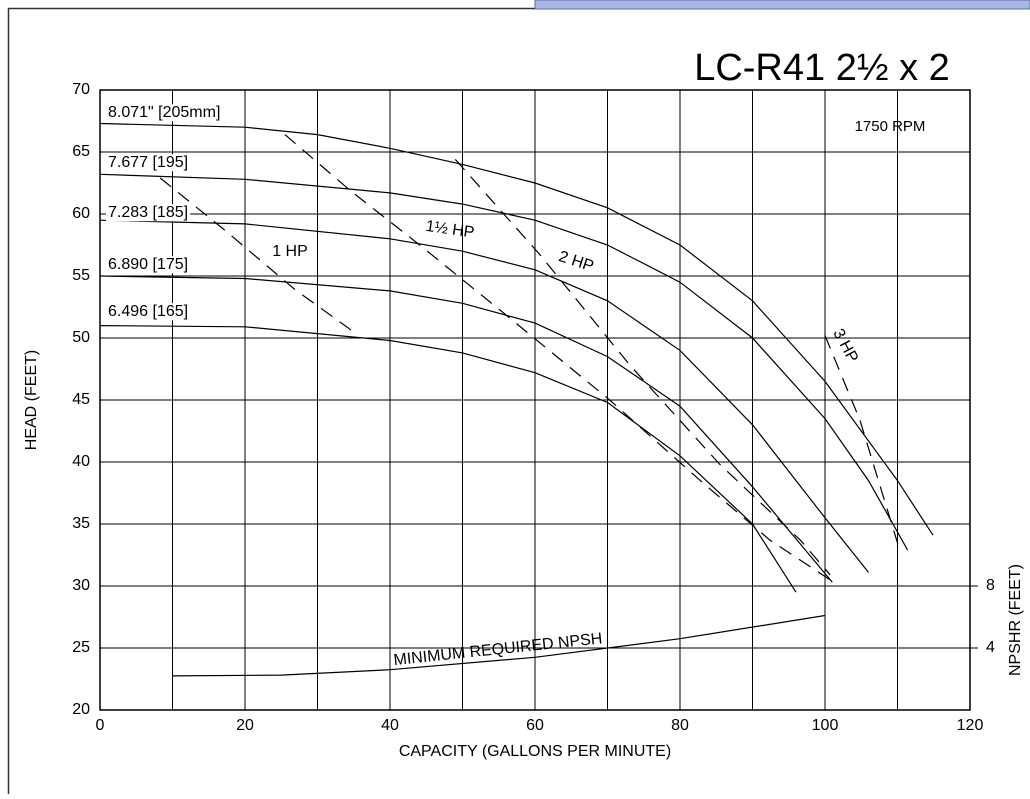  Describe the element at coordinates (81, 213) in the screenshot. I see `y-tick-label: 60` at that location.